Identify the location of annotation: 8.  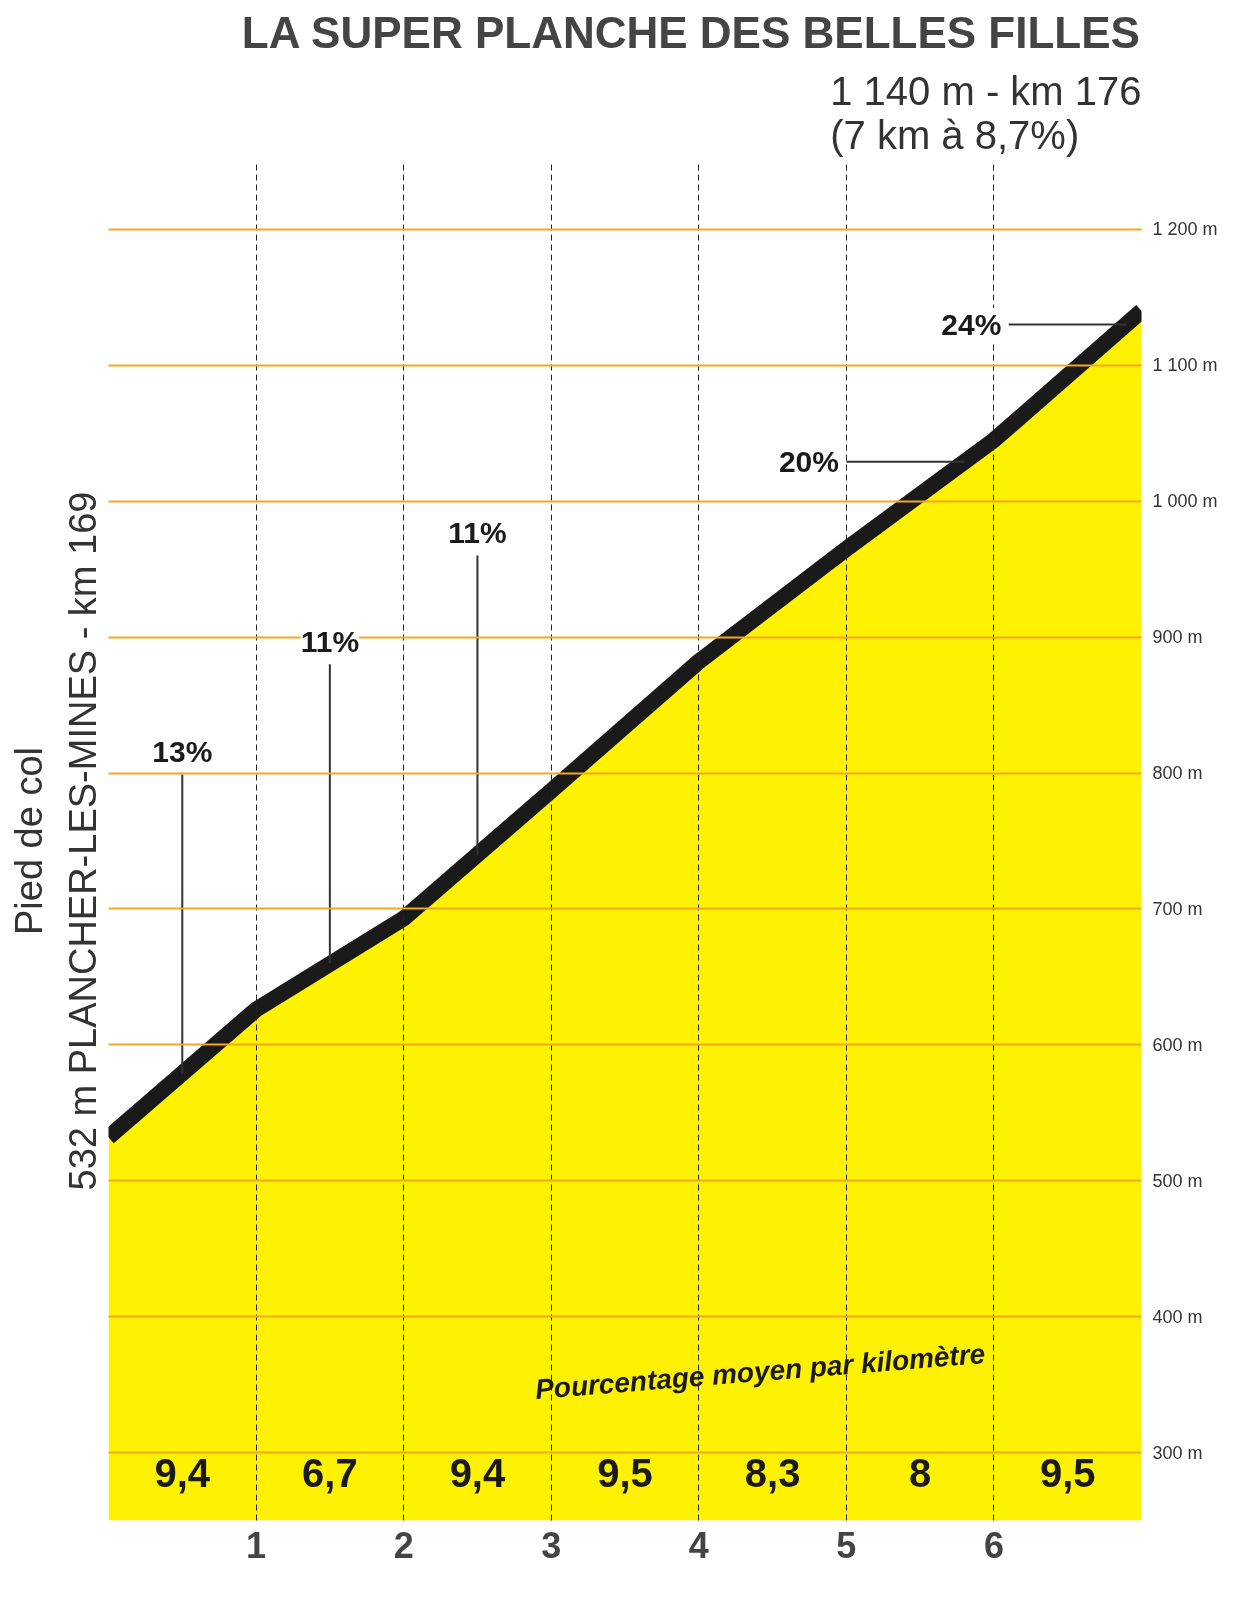
(920, 1472).